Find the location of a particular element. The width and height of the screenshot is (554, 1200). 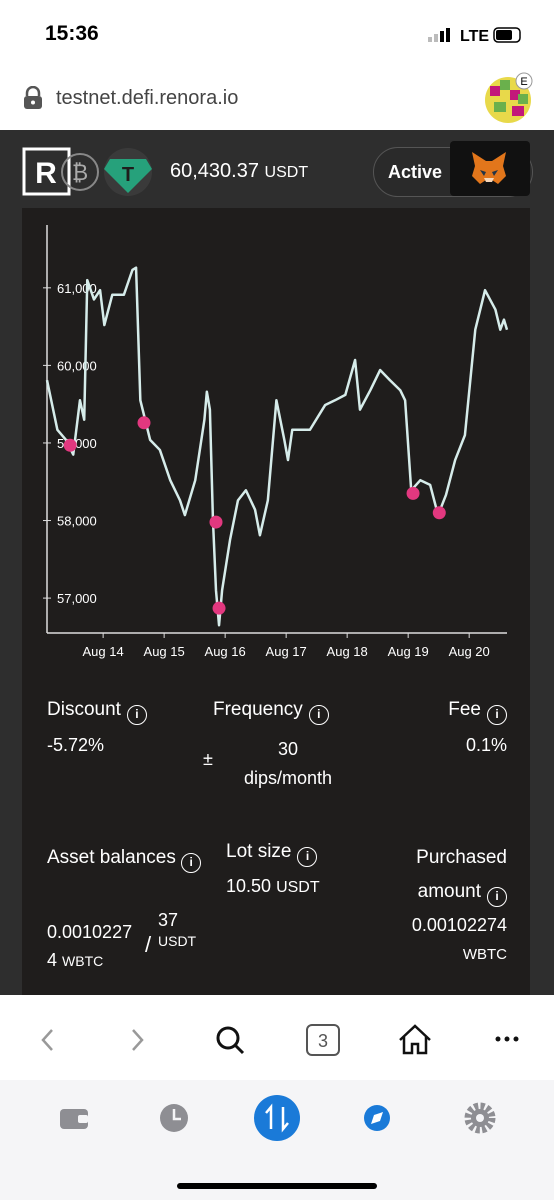

y-tick-label: 57,000 is located at coordinates (77, 598).